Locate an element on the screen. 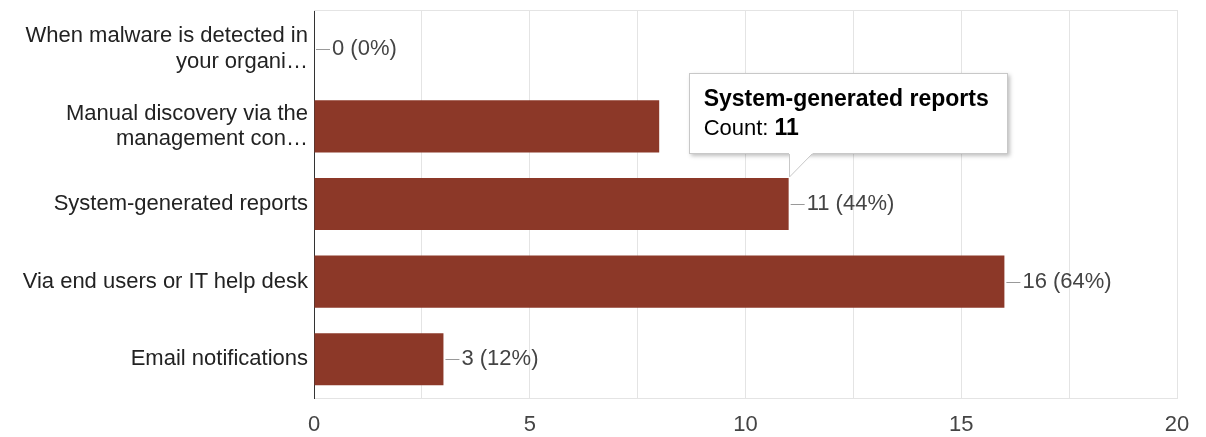 The height and width of the screenshot is (437, 1206). x-tick-label: 10 is located at coordinates (745, 424).